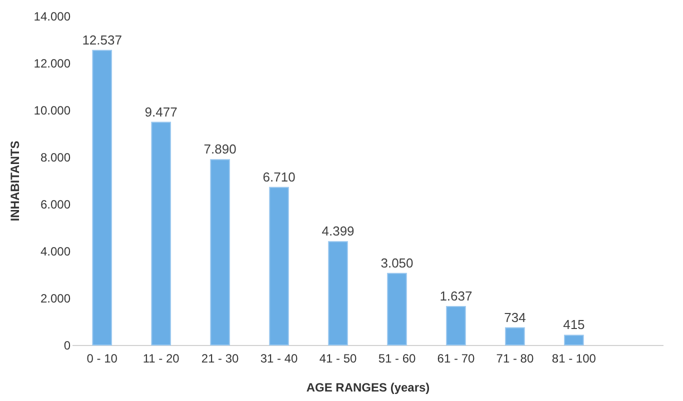 This screenshot has width=683, height=401. What do you see at coordinates (15, 181) in the screenshot?
I see `y-axis-title: INHABITANTS` at bounding box center [15, 181].